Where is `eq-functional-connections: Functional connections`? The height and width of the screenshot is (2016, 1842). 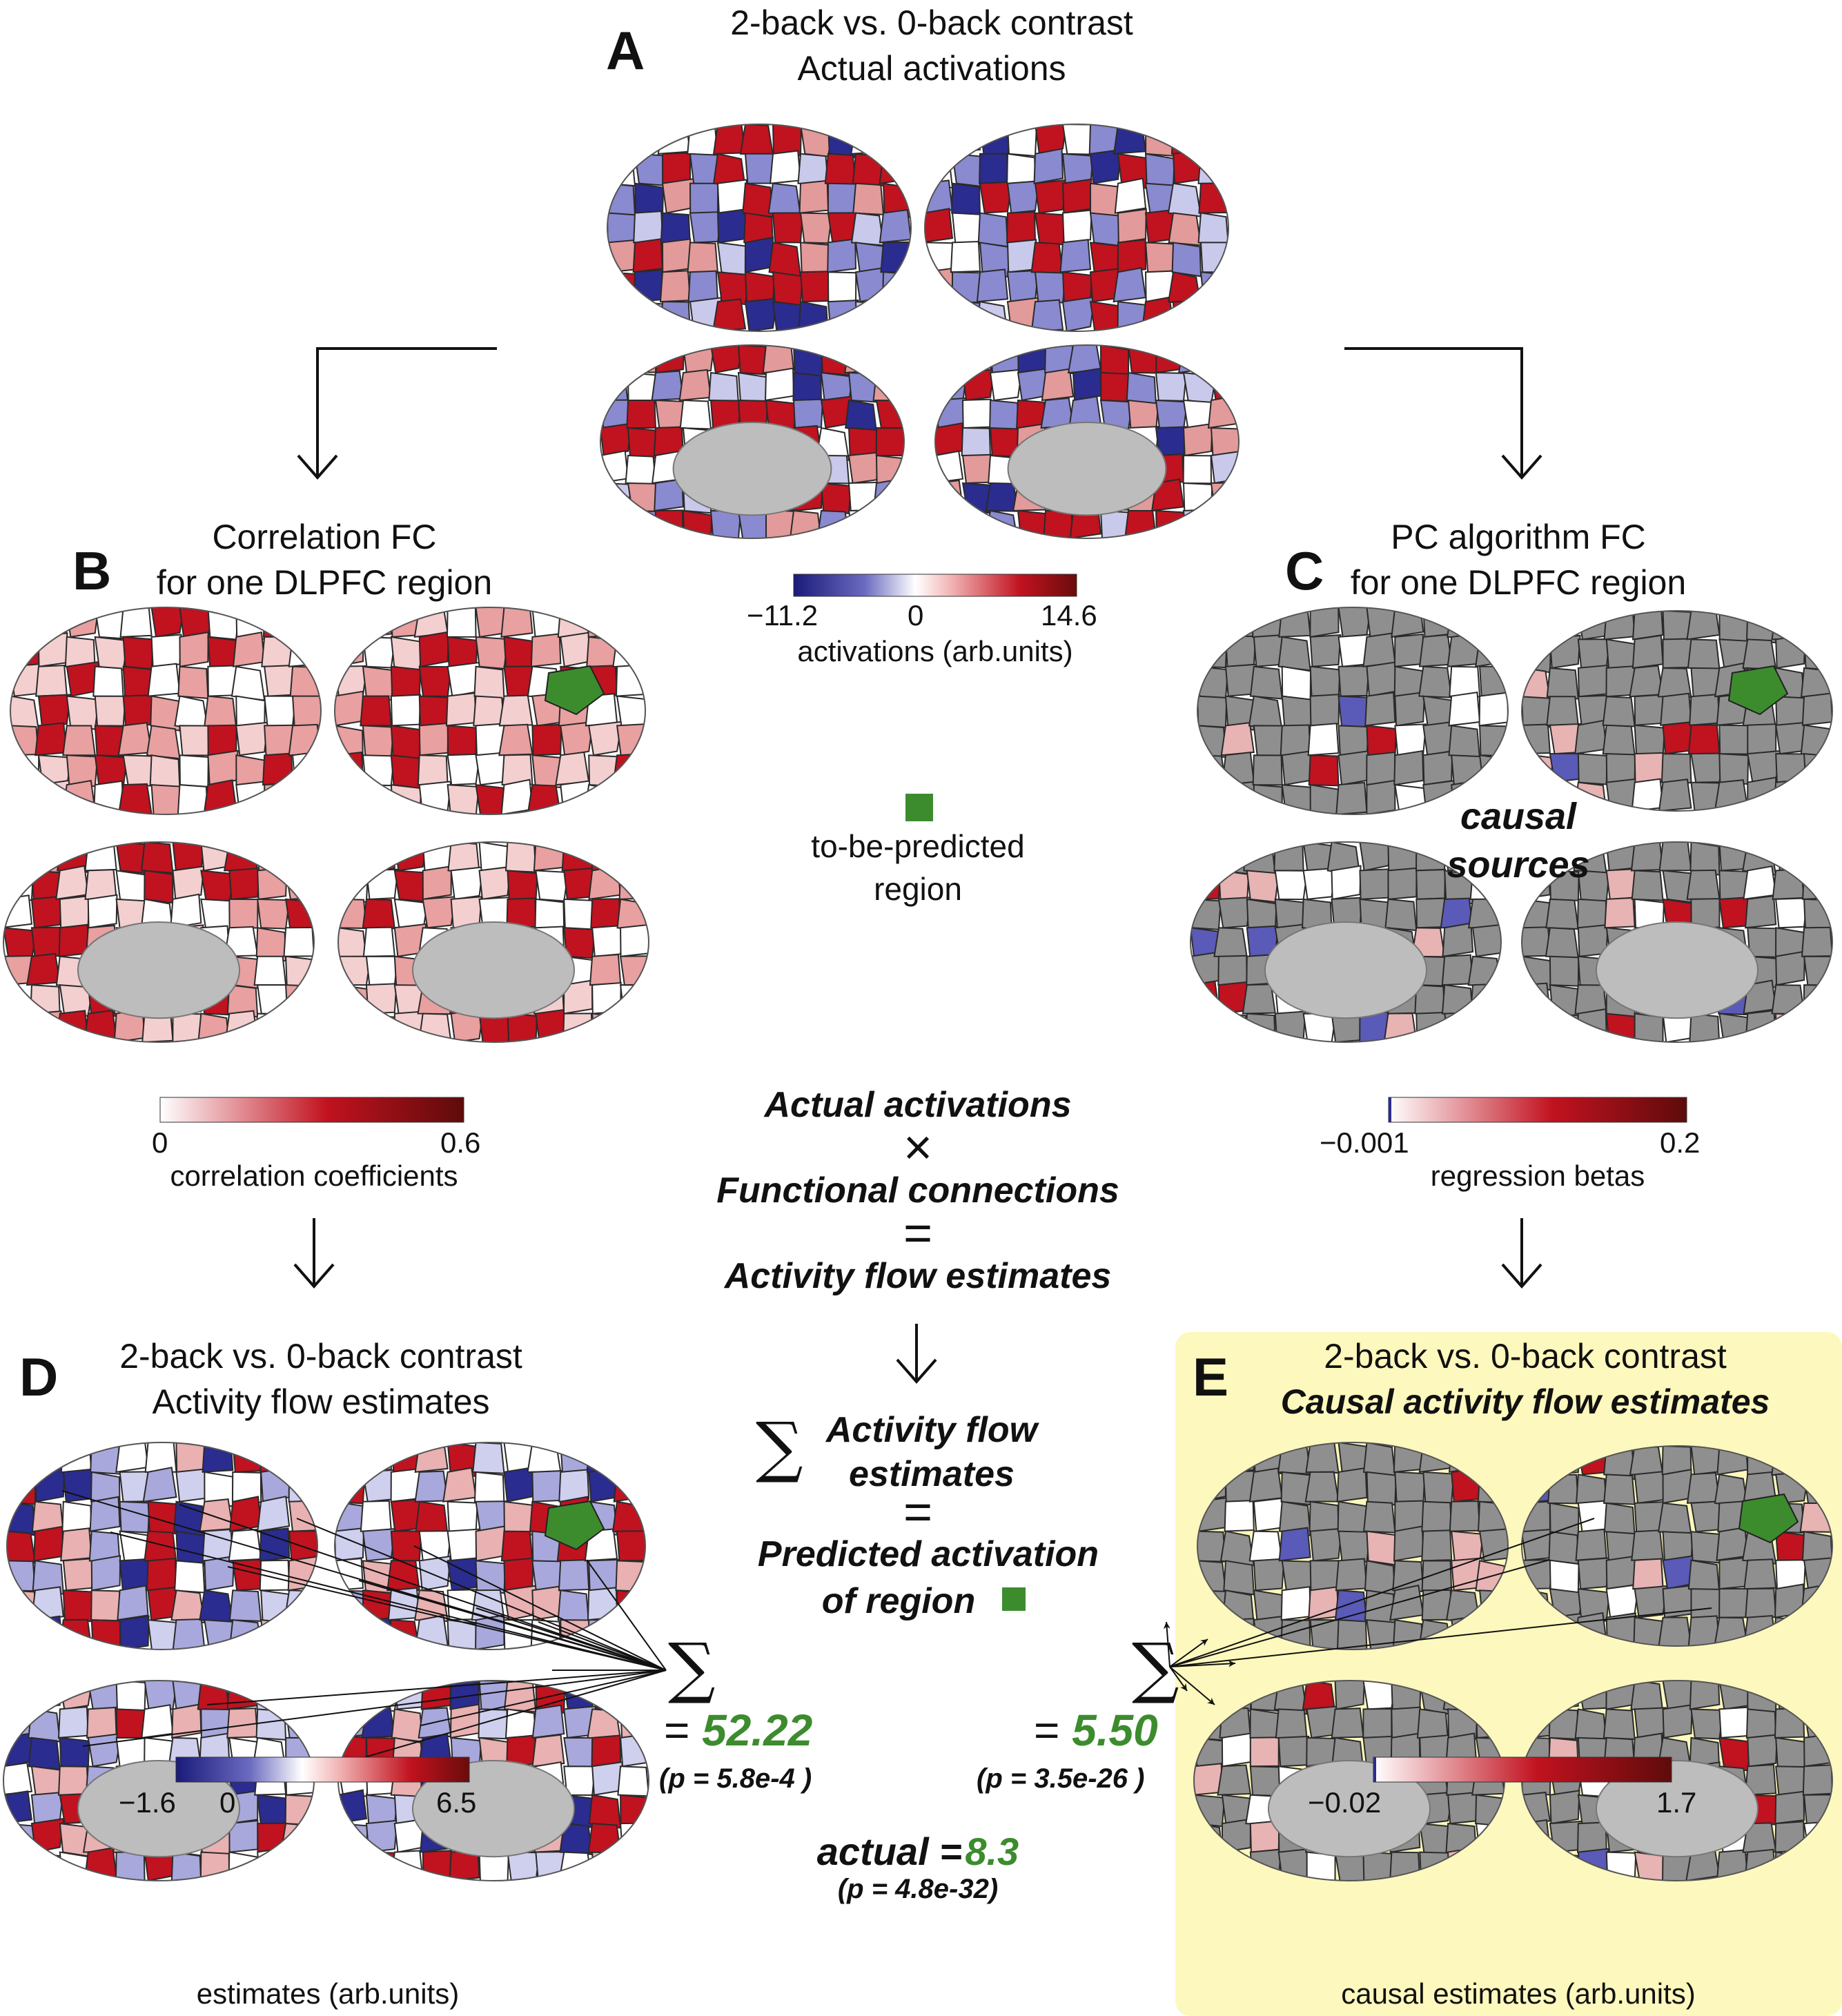
eq-functional-connections: Functional connections is located at coordinates (917, 1191).